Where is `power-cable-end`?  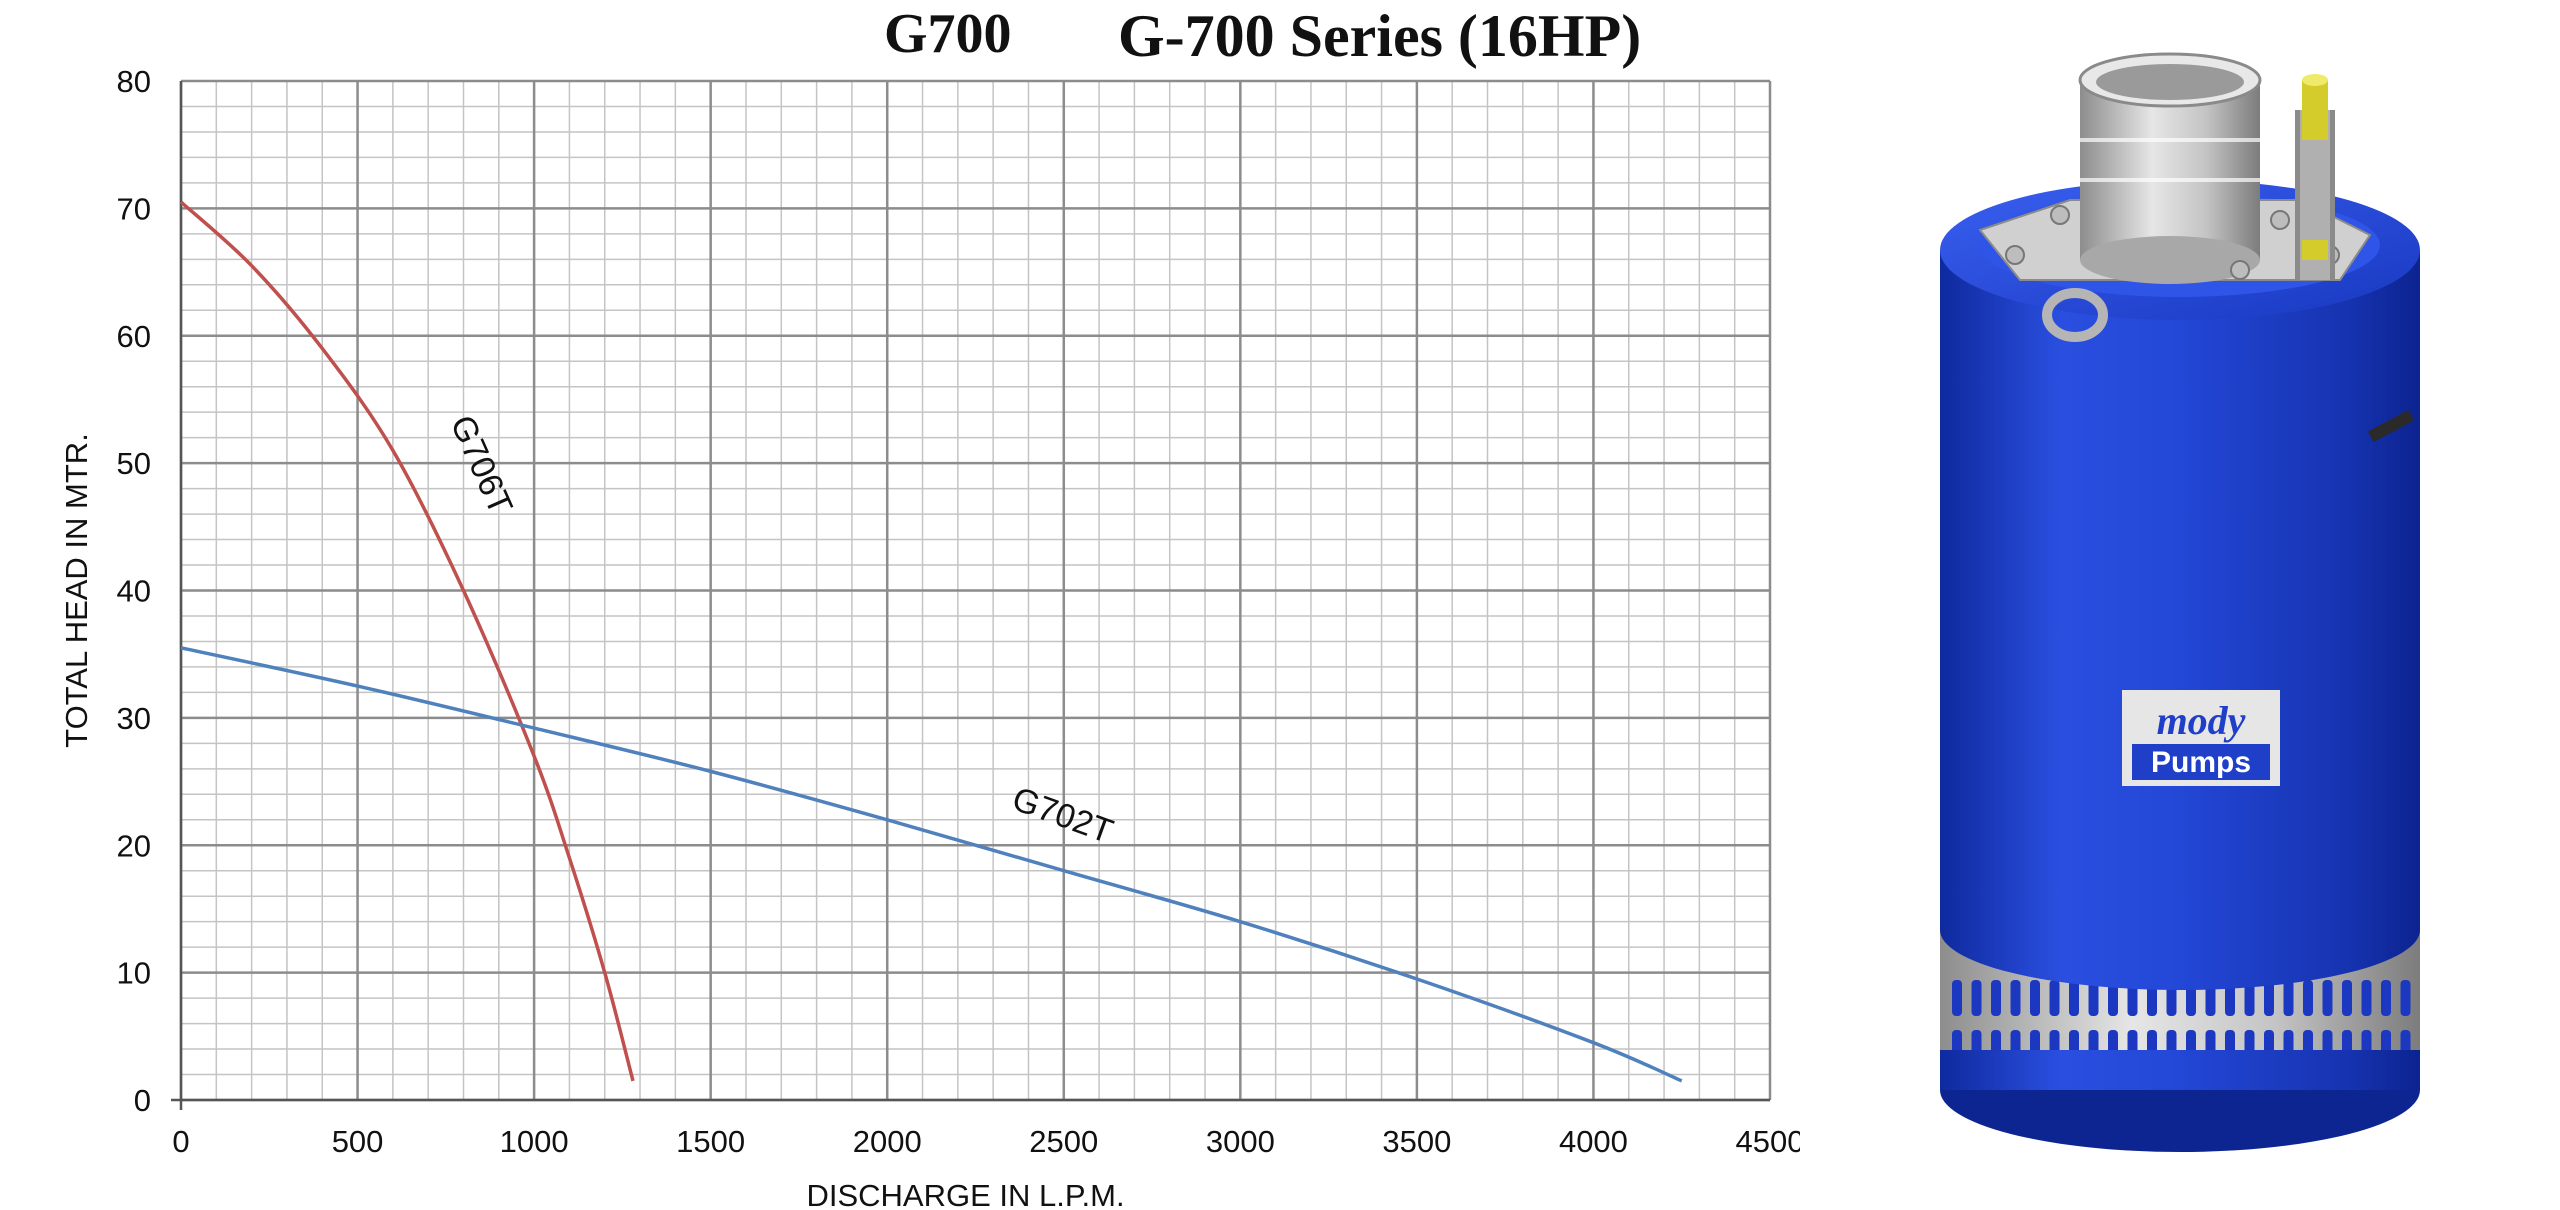 power-cable-end is located at coordinates (2315, 80).